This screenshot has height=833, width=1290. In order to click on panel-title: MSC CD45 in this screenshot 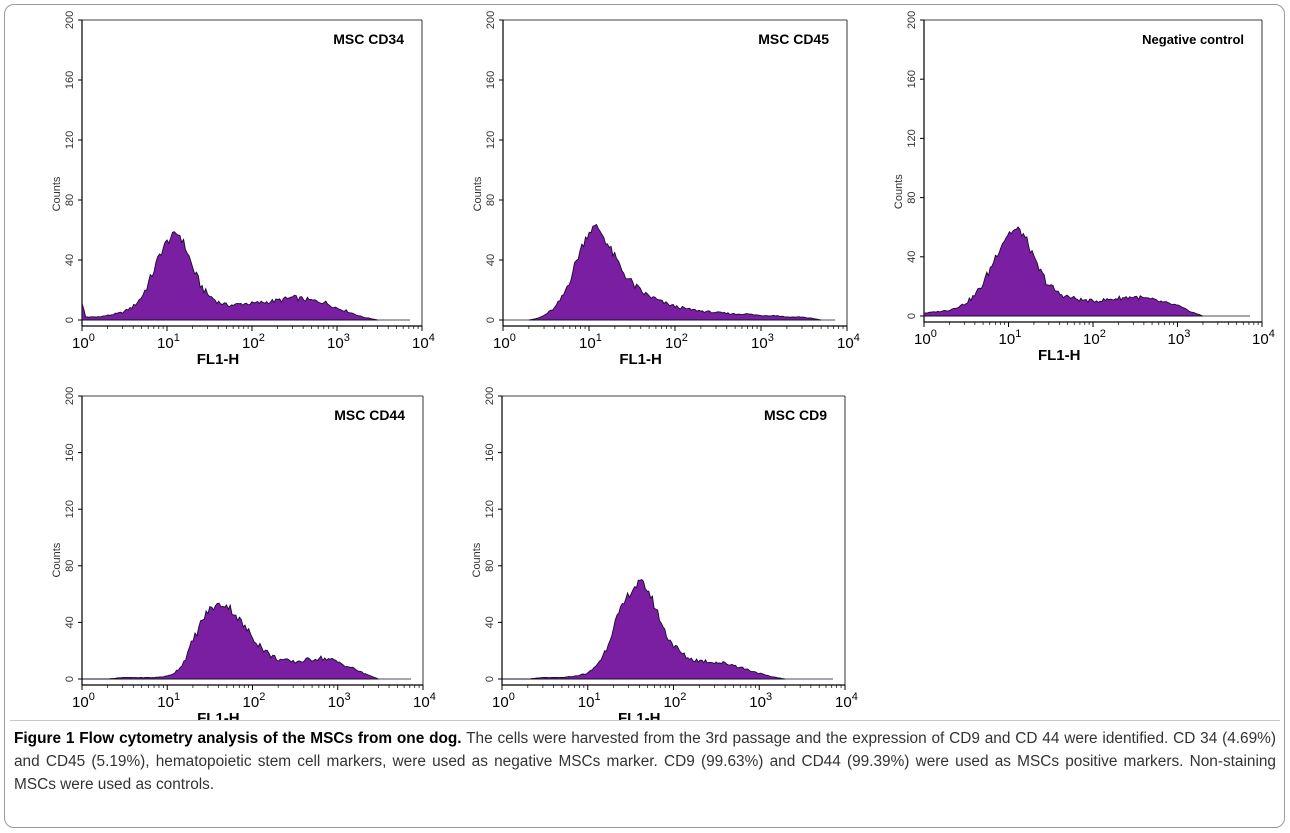, I will do `click(793, 39)`.